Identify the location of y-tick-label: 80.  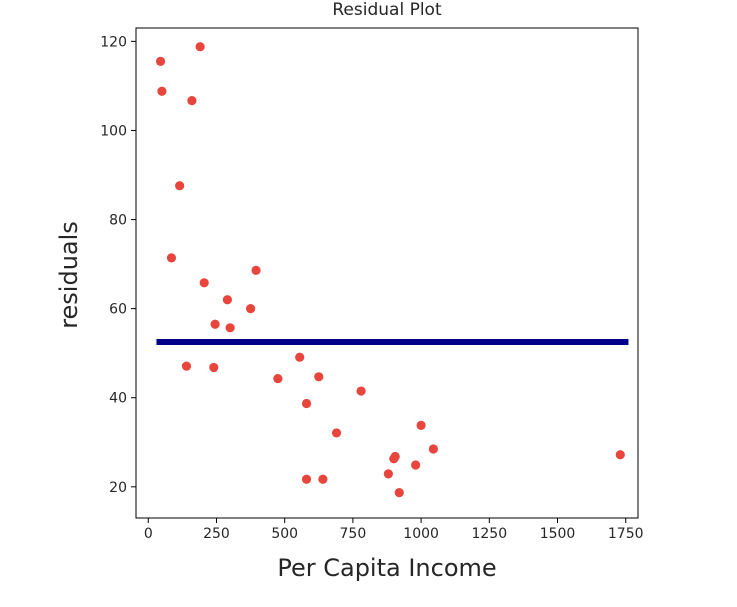
(118, 221).